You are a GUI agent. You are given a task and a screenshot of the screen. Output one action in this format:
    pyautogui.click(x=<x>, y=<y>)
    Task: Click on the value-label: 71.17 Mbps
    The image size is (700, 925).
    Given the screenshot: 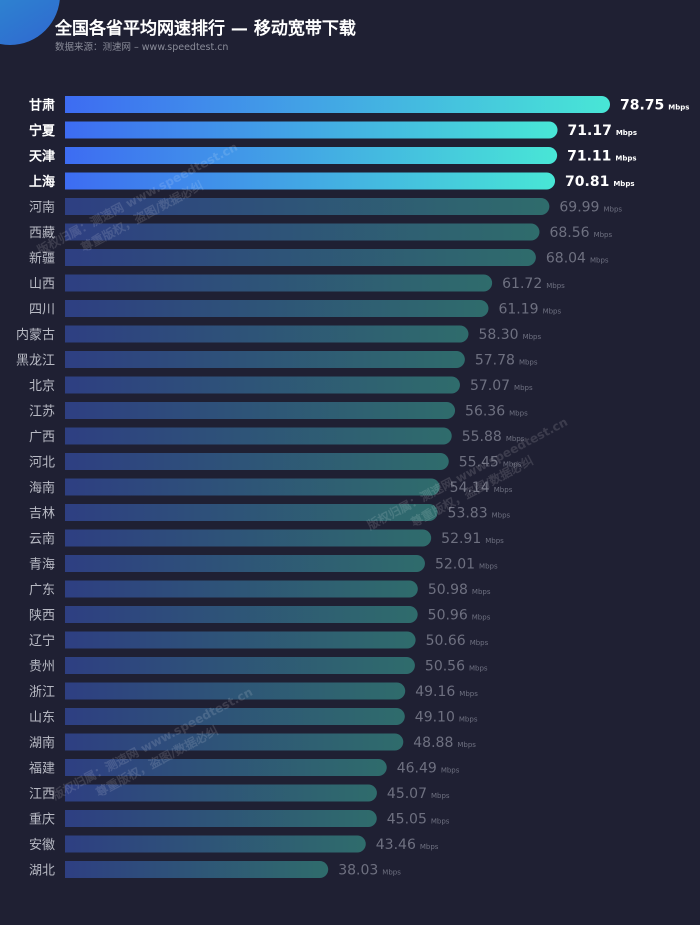 What is the action you would take?
    pyautogui.click(x=602, y=131)
    